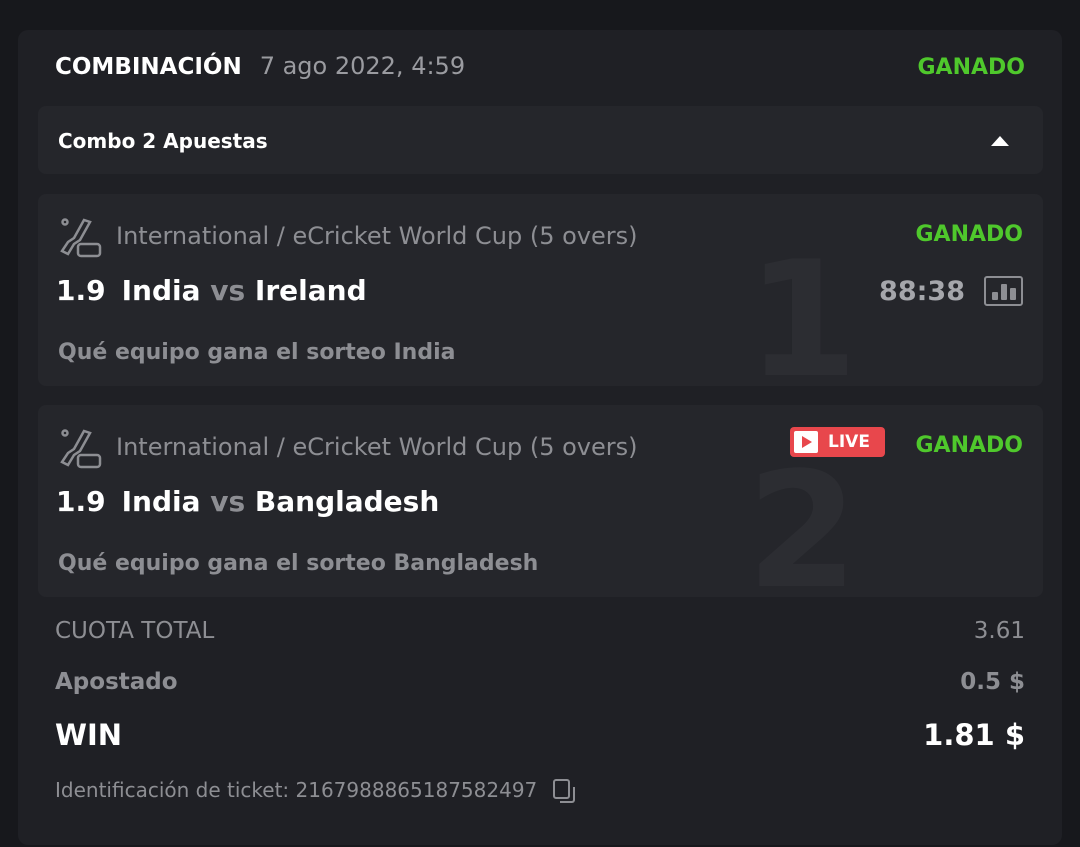  I want to click on match: 1.9 India vs Ireland, so click(211, 290).